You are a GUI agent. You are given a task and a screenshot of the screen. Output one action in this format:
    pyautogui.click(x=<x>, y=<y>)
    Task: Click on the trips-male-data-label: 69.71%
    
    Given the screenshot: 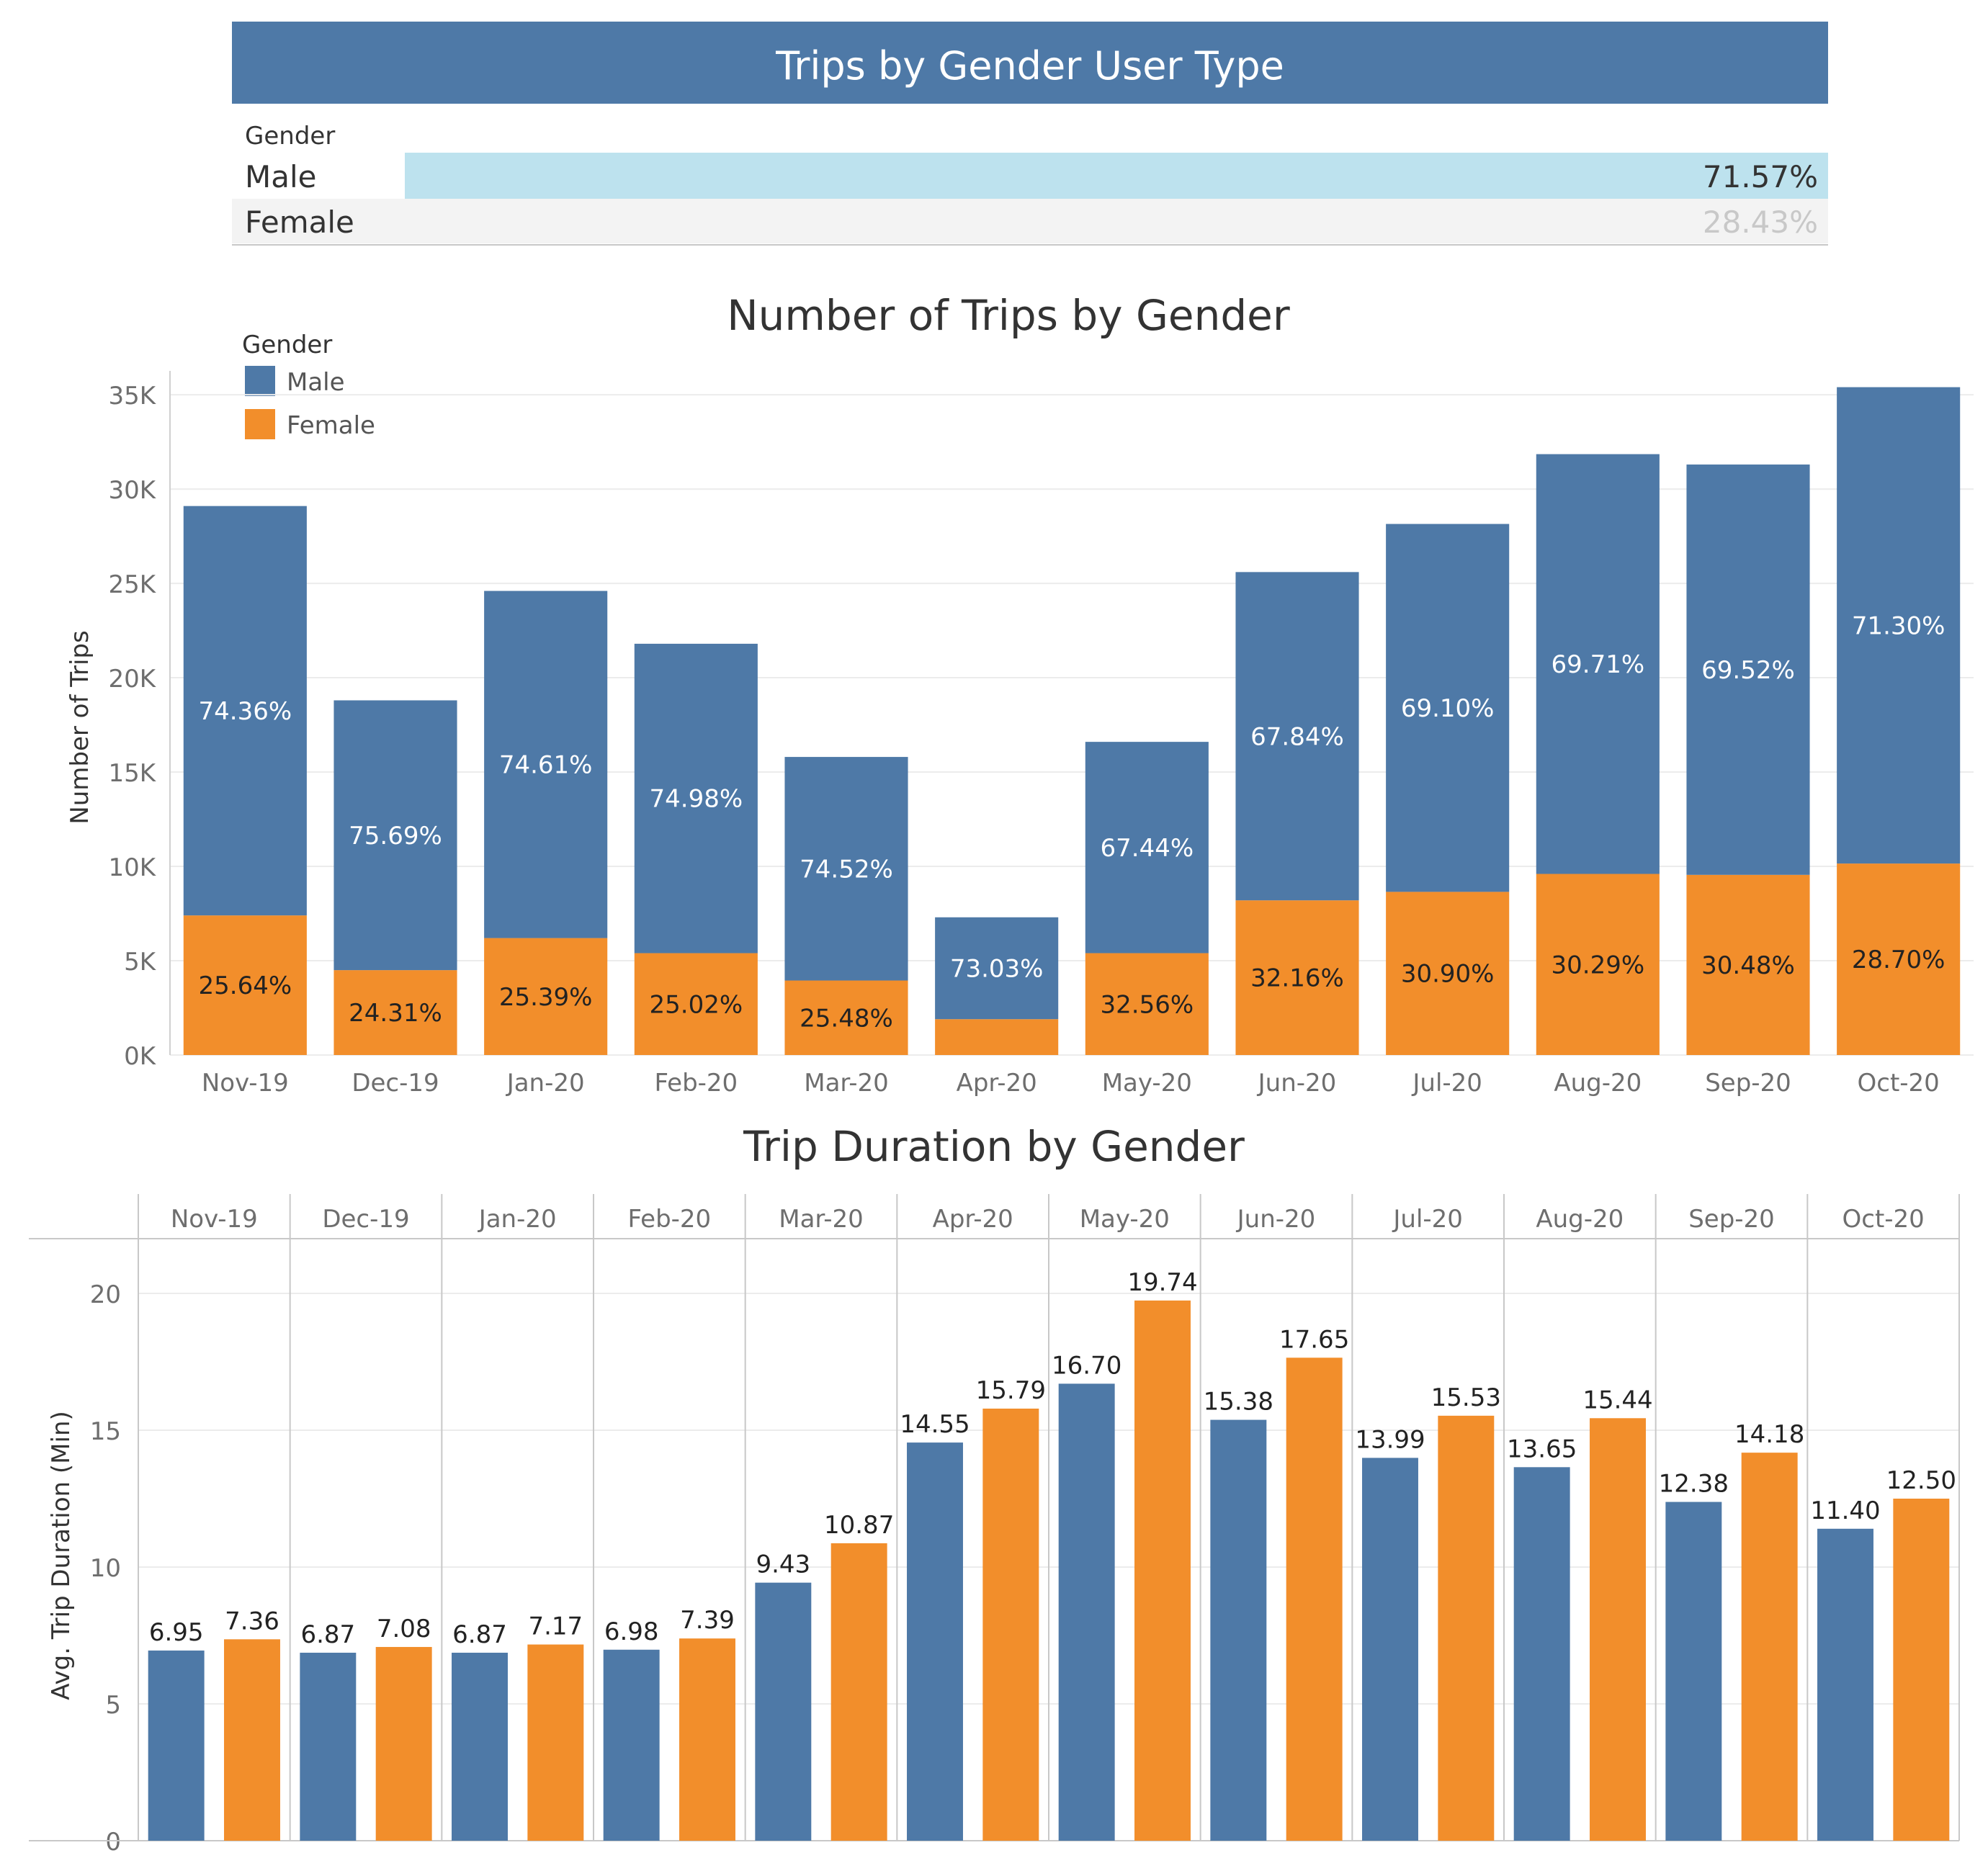 What is the action you would take?
    pyautogui.click(x=1598, y=664)
    